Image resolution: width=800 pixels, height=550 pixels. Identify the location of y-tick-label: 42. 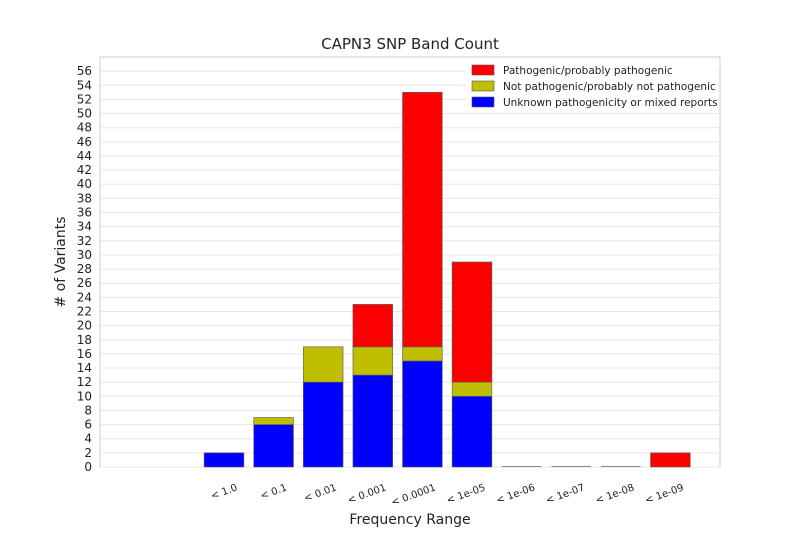
(84, 170).